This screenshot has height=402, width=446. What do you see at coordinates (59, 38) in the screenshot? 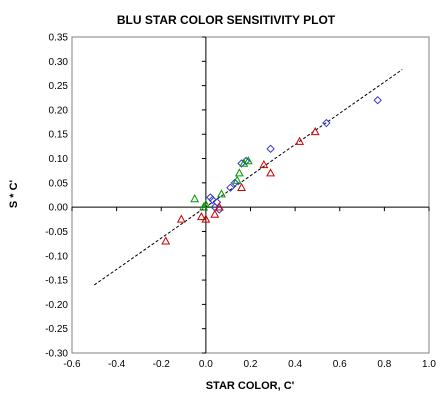
I see `y-tick-label: 0.35` at bounding box center [59, 38].